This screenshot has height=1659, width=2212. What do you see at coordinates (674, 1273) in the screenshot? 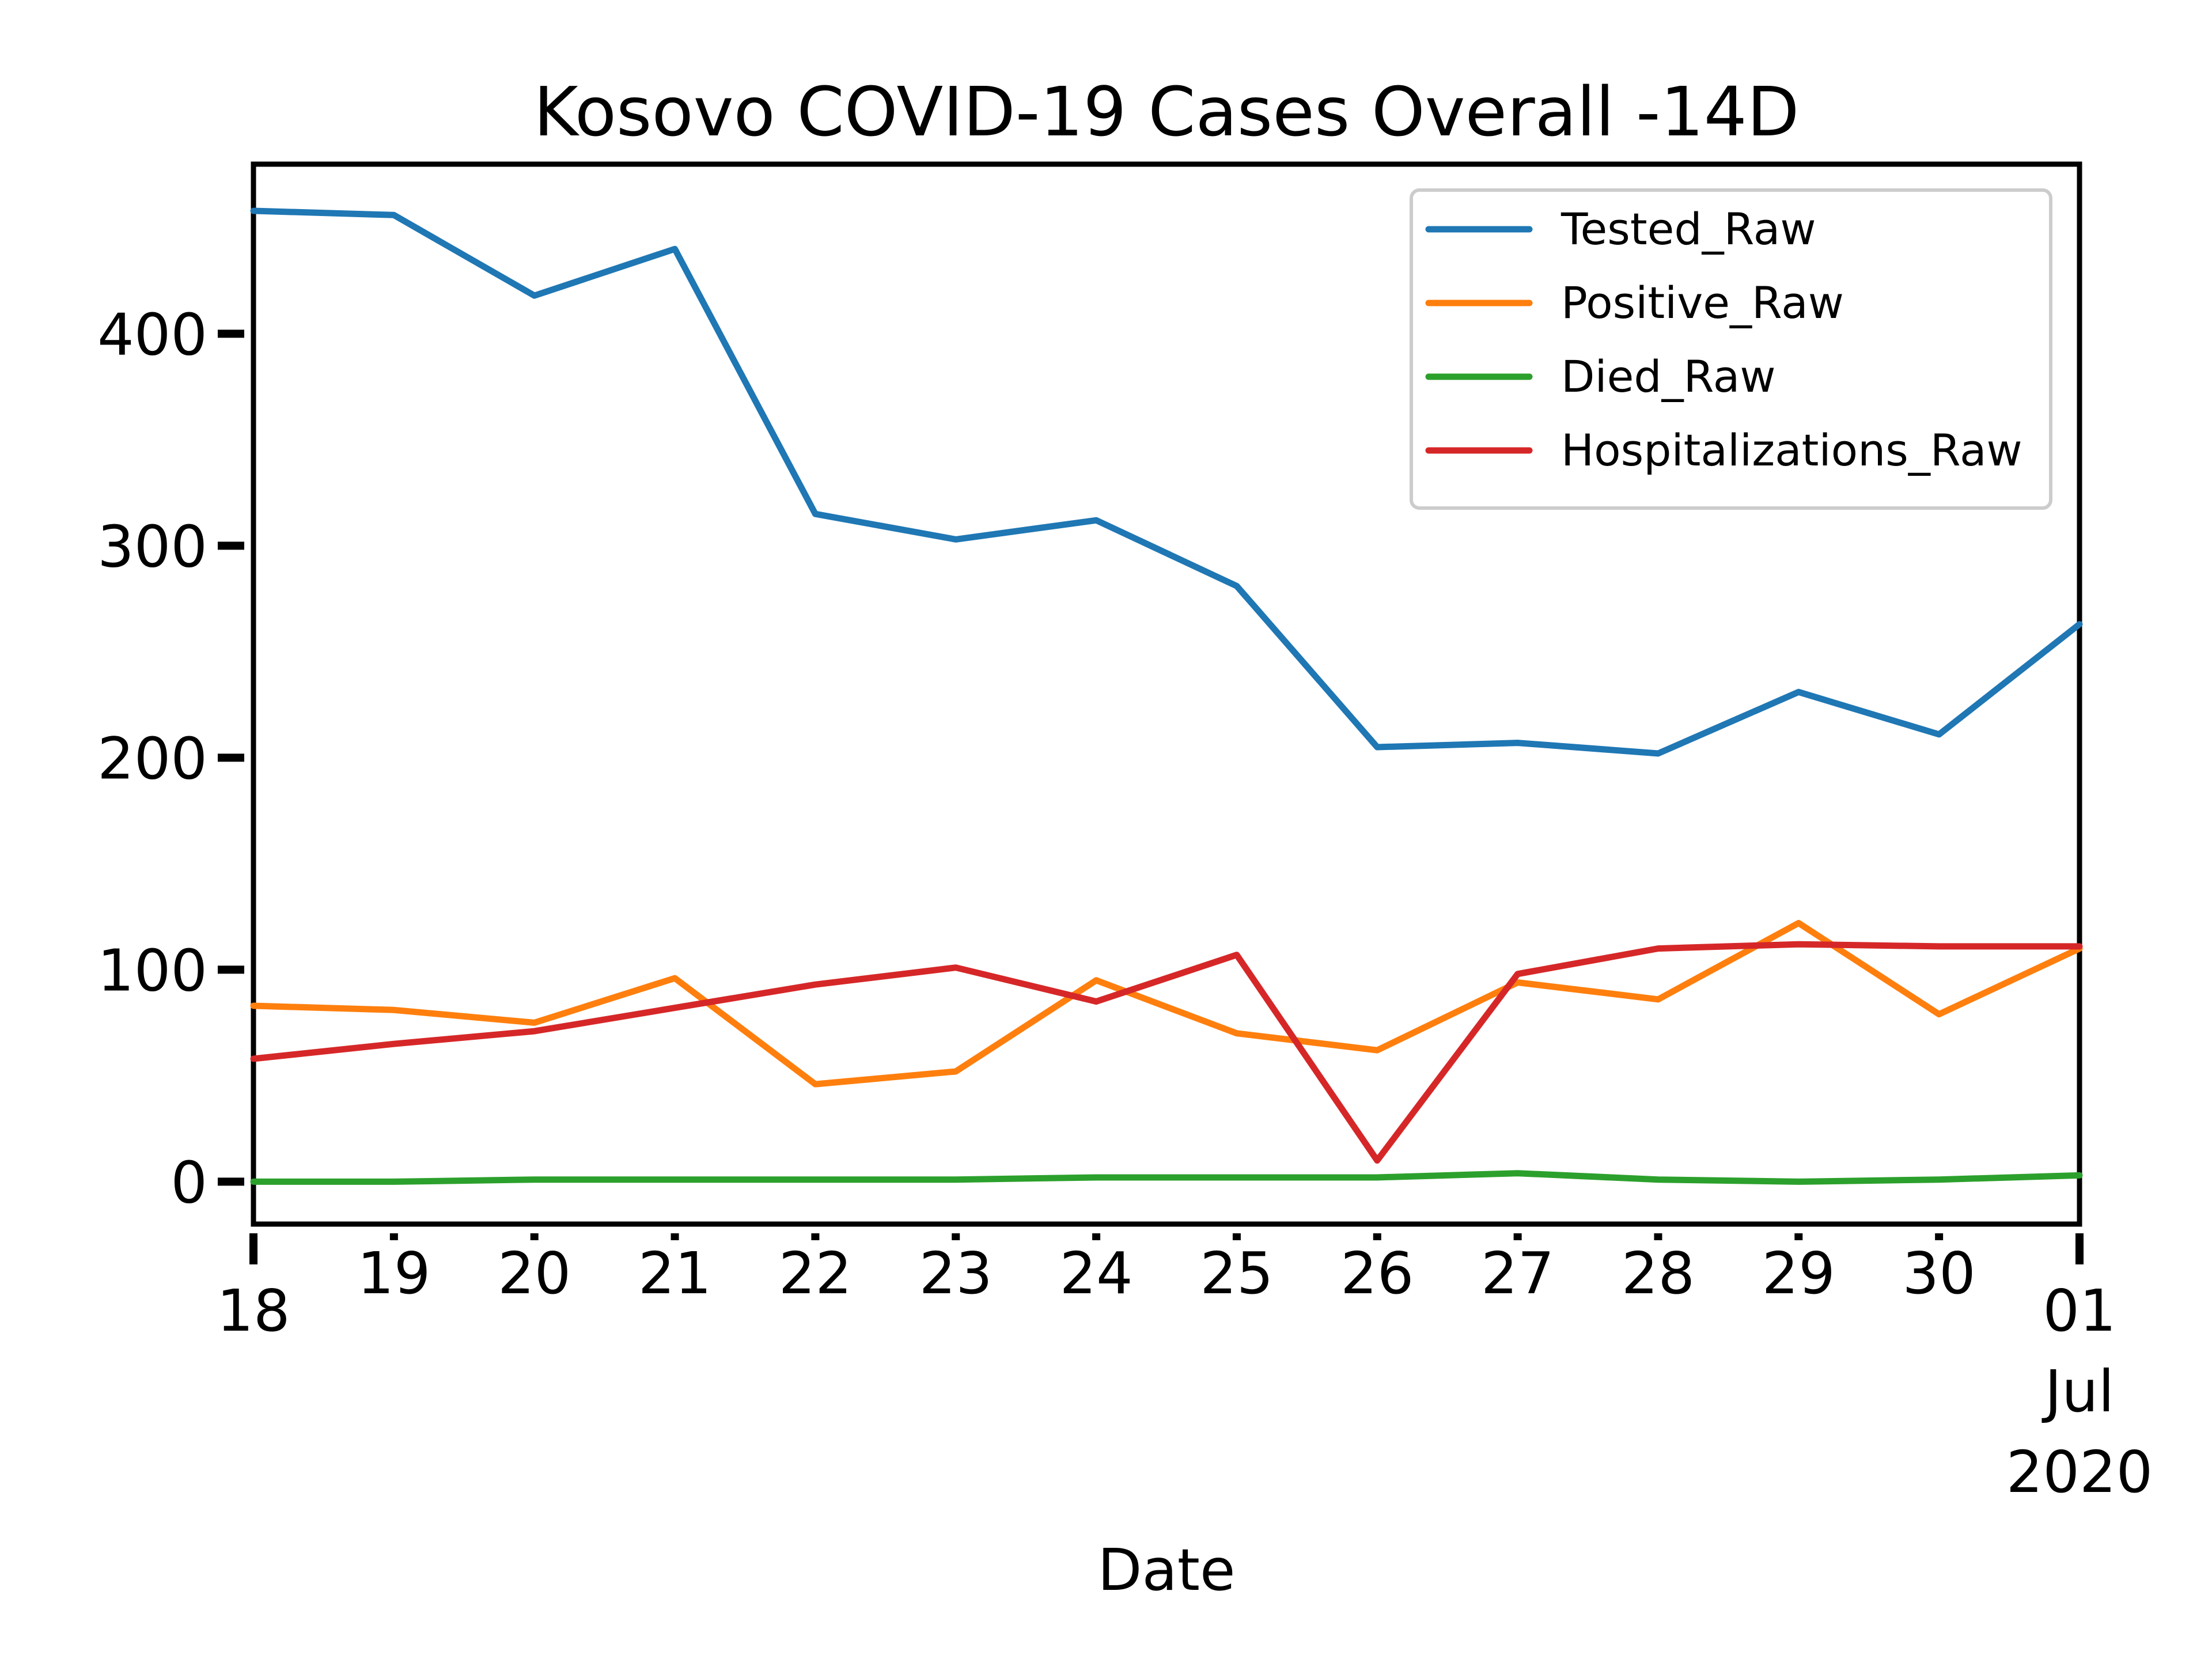
I see `x-tick-label: 21` at bounding box center [674, 1273].